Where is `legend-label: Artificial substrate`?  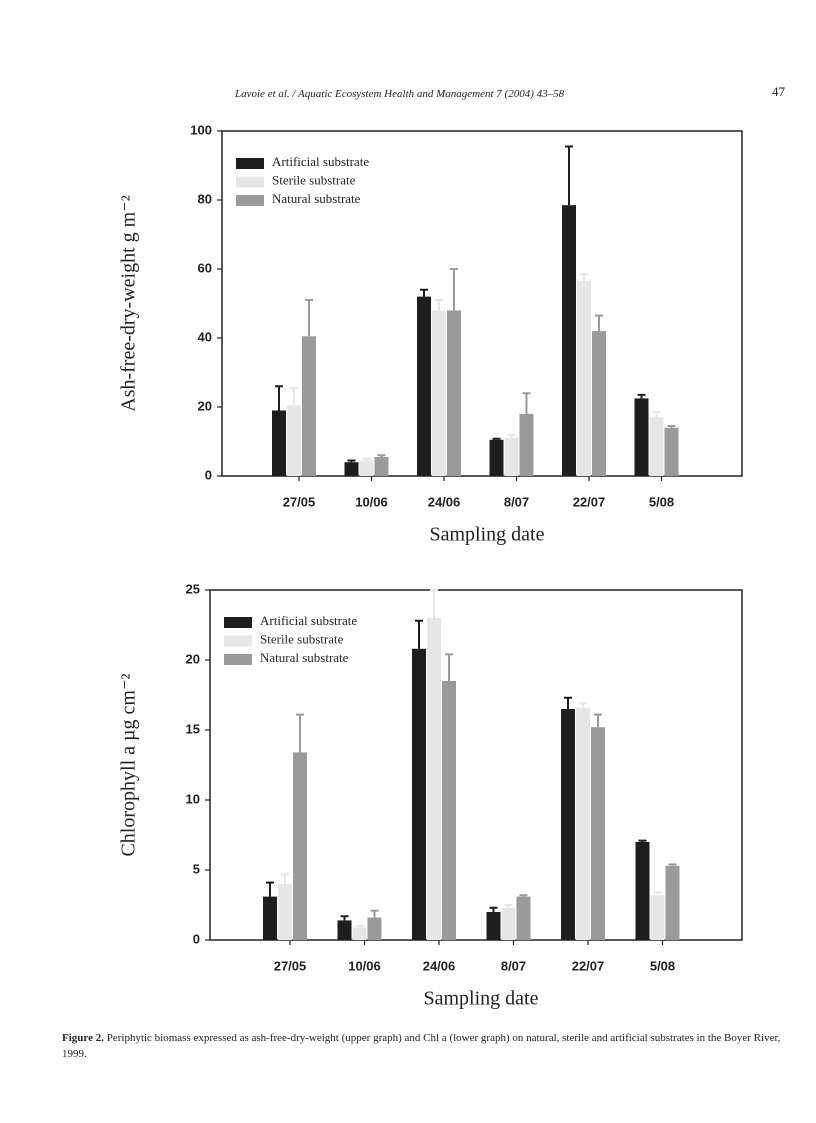 legend-label: Artificial substrate is located at coordinates (320, 161).